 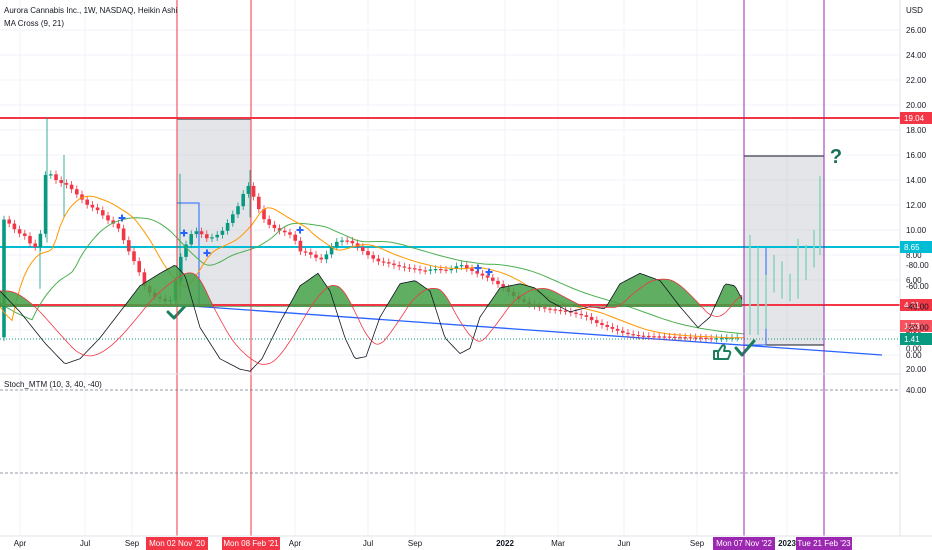 I want to click on time-marker: Mon 07 Nov '22, so click(x=744, y=543).